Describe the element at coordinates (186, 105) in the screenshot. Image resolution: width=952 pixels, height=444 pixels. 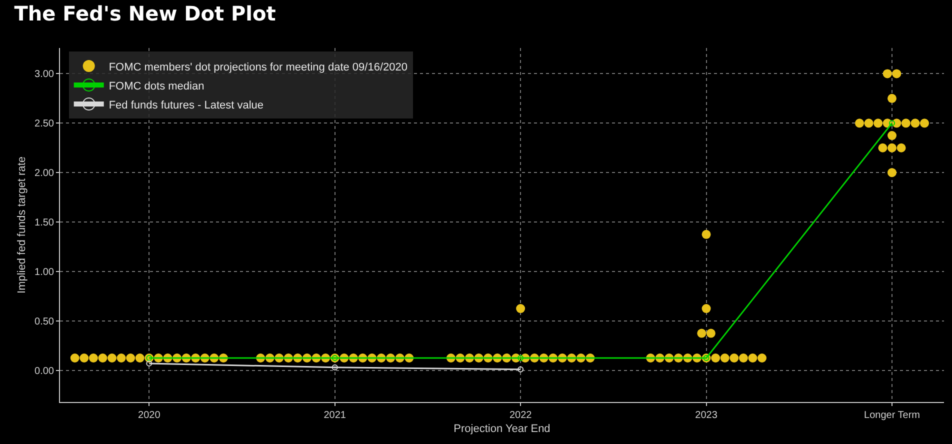
I see `legend-label: Fed funds futures - Latest value` at that location.